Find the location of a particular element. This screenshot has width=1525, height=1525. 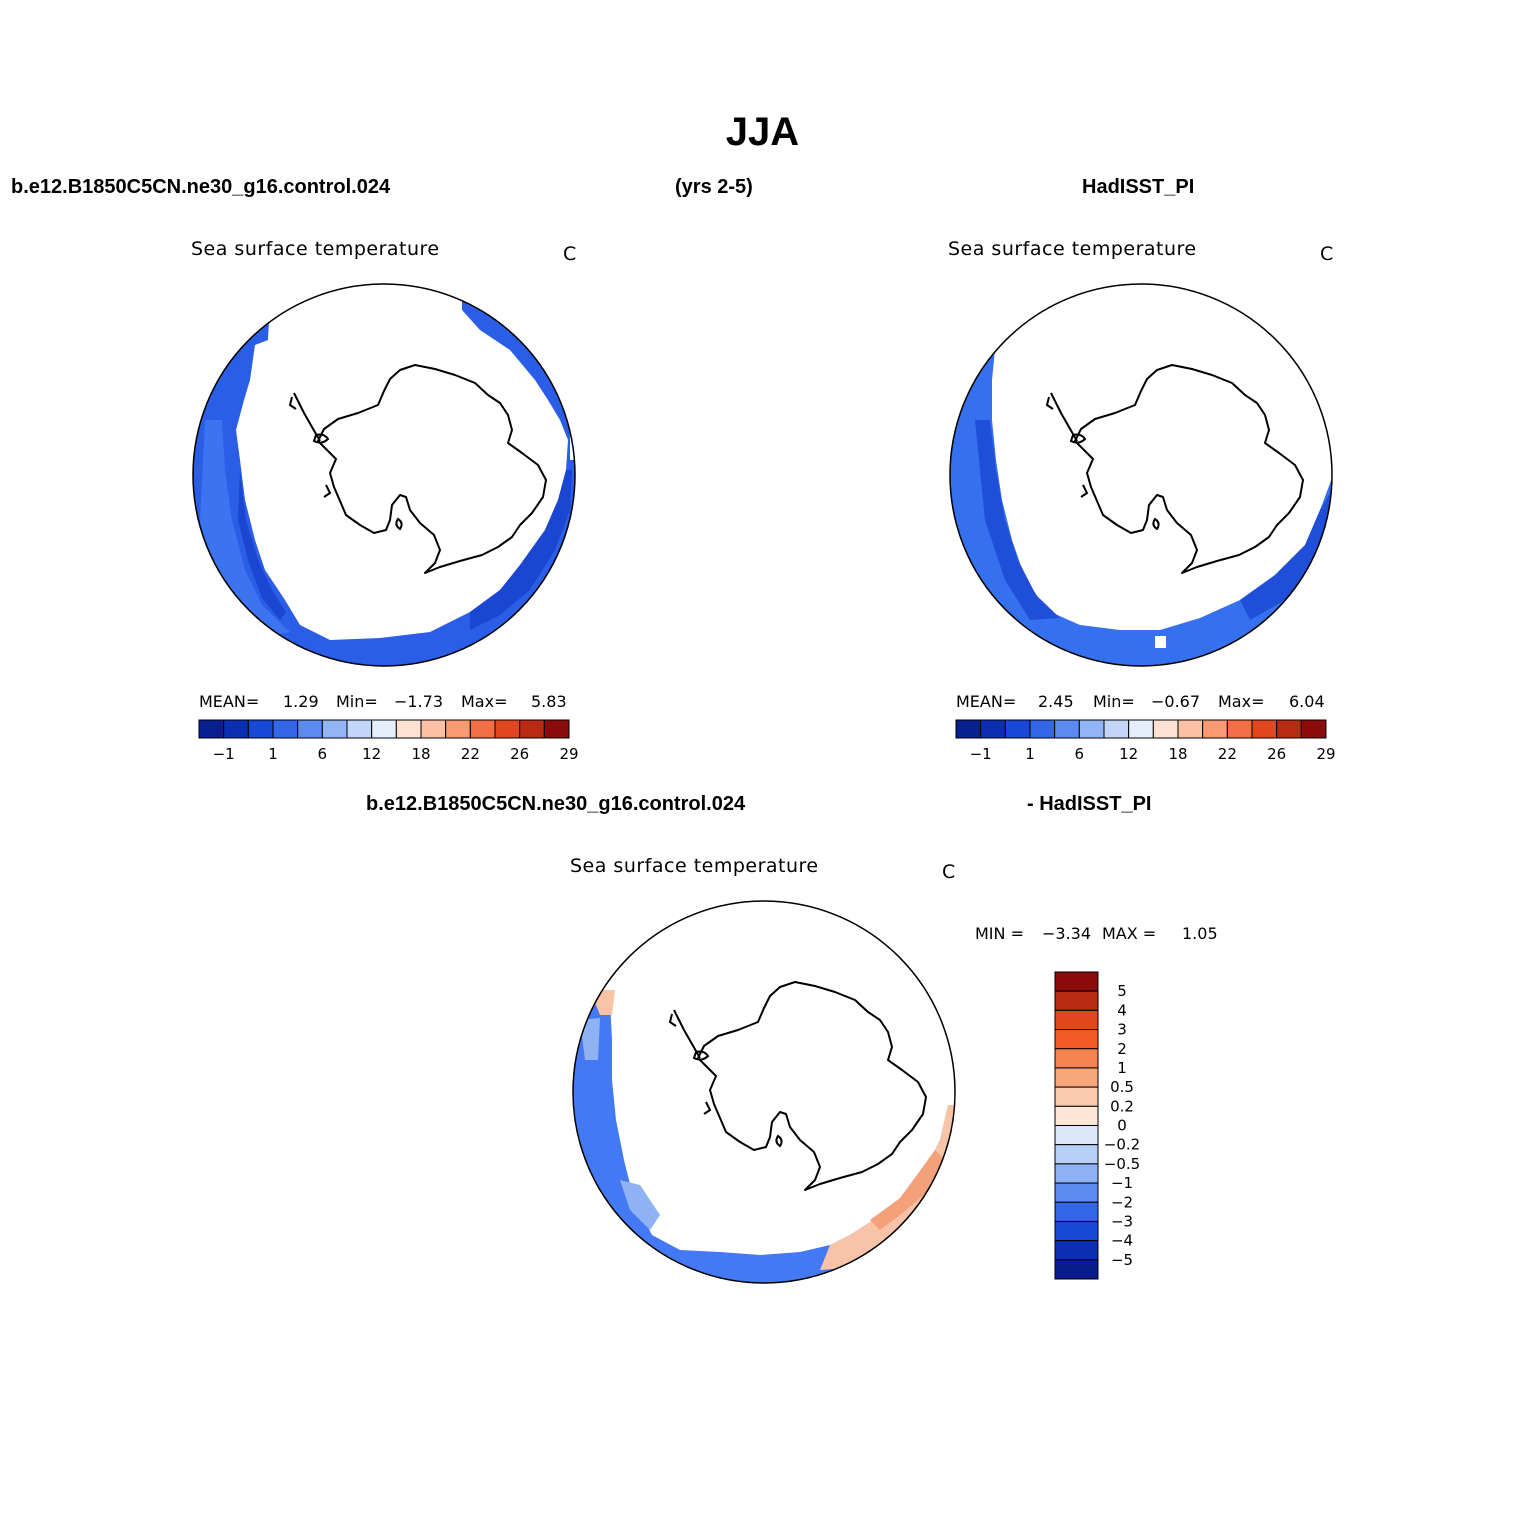

obs-sst-dark-east is located at coordinates (1286, 555).